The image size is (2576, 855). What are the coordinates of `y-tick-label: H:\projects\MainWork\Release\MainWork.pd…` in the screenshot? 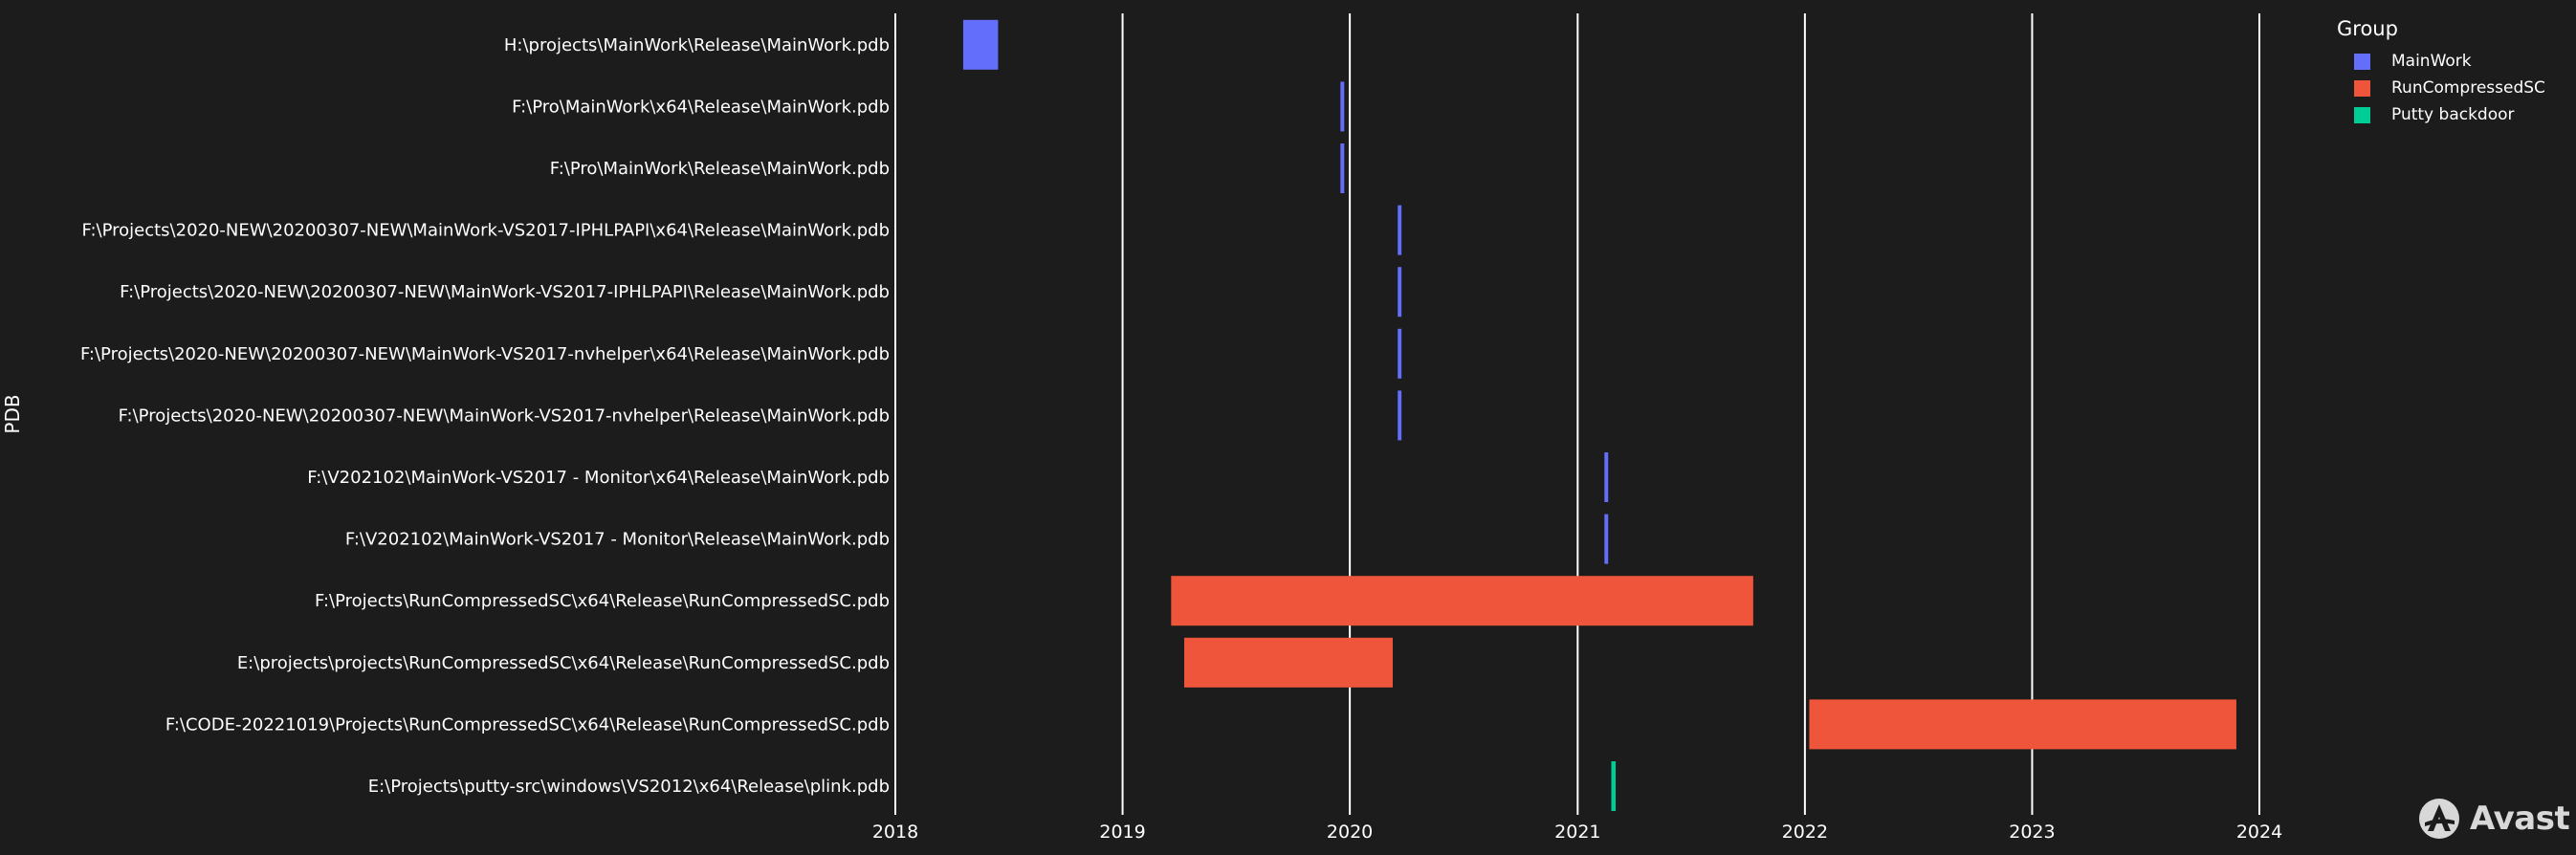 It's located at (697, 45).